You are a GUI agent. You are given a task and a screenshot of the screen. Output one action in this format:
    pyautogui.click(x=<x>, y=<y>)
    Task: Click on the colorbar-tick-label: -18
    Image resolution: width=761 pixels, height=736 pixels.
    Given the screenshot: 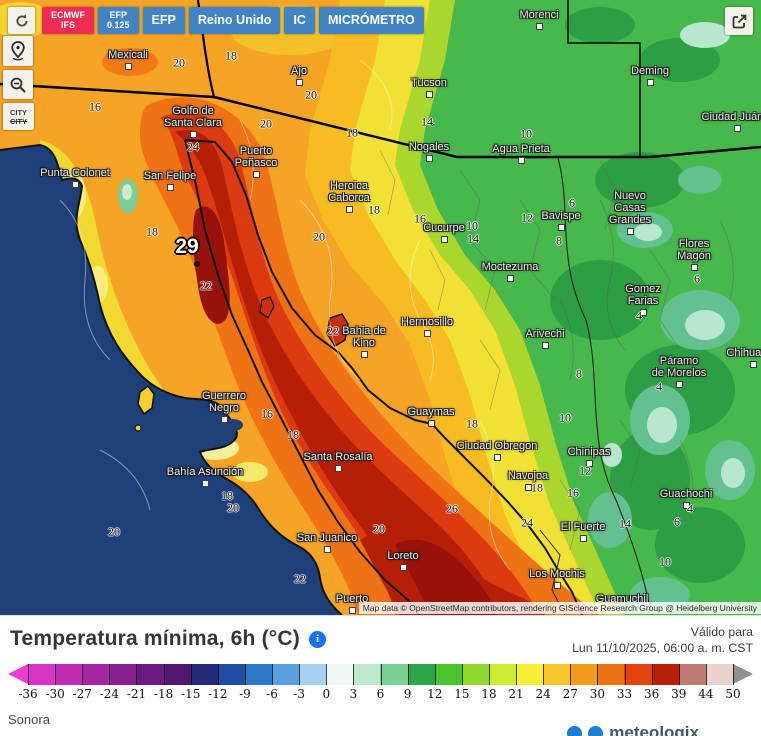 What is the action you would take?
    pyautogui.click(x=163, y=694)
    